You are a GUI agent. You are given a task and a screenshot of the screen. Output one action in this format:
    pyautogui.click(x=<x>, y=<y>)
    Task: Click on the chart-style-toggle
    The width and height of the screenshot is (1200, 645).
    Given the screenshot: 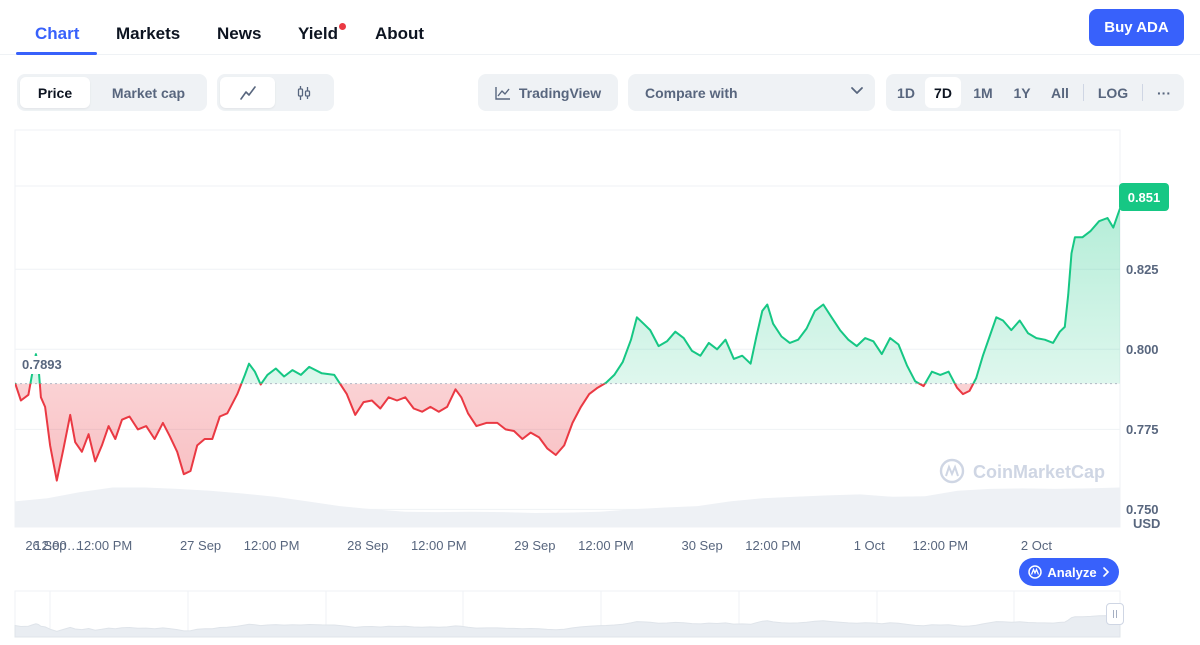 What is the action you would take?
    pyautogui.click(x=275, y=92)
    